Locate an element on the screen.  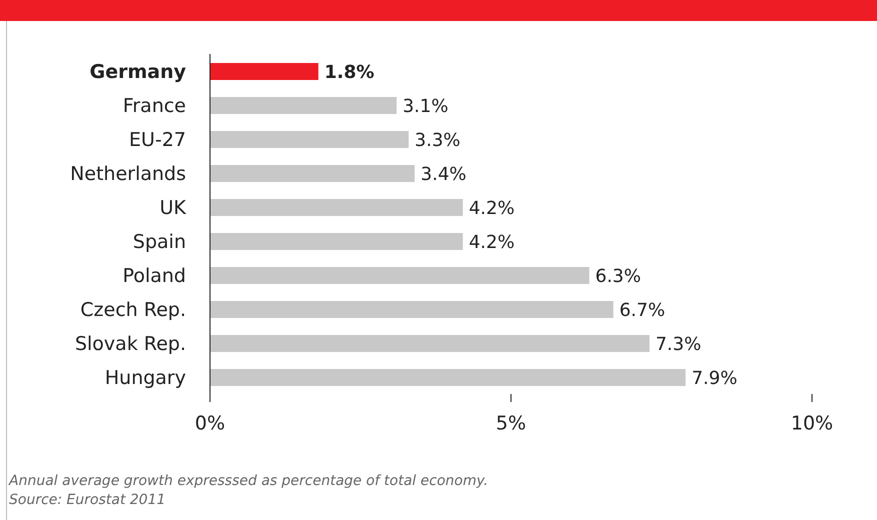
text: Annual average growth expresssed as percentage of total economy. is located at coordinates (248, 481).